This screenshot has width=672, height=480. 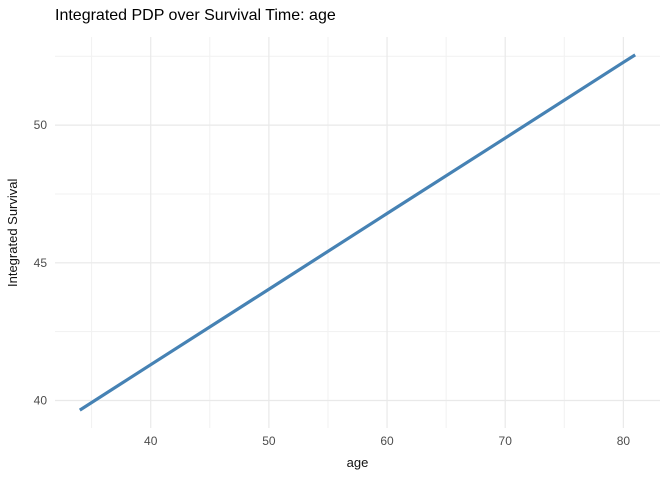 What do you see at coordinates (624, 441) in the screenshot?
I see `x-tick-label: 80` at bounding box center [624, 441].